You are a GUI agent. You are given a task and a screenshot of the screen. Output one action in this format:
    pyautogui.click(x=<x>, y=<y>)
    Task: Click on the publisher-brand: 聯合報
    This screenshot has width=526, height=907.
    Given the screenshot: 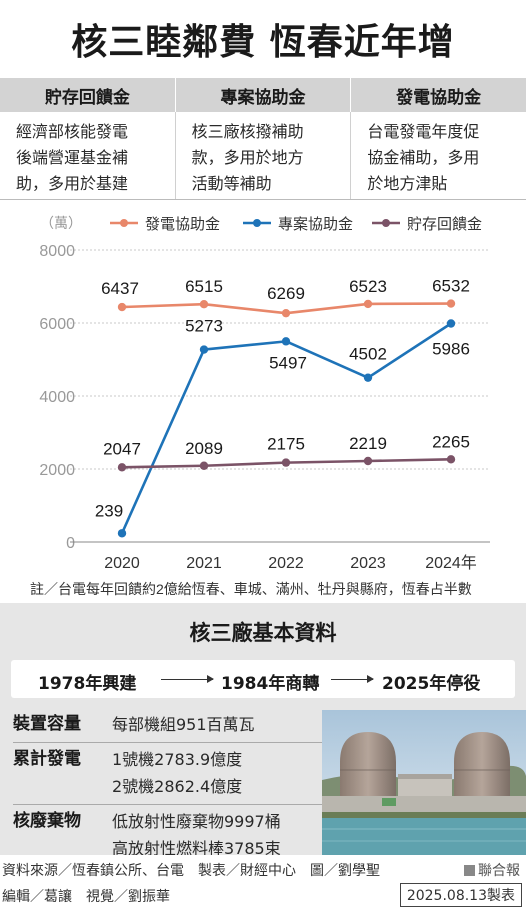 What is the action you would take?
    pyautogui.click(x=492, y=870)
    